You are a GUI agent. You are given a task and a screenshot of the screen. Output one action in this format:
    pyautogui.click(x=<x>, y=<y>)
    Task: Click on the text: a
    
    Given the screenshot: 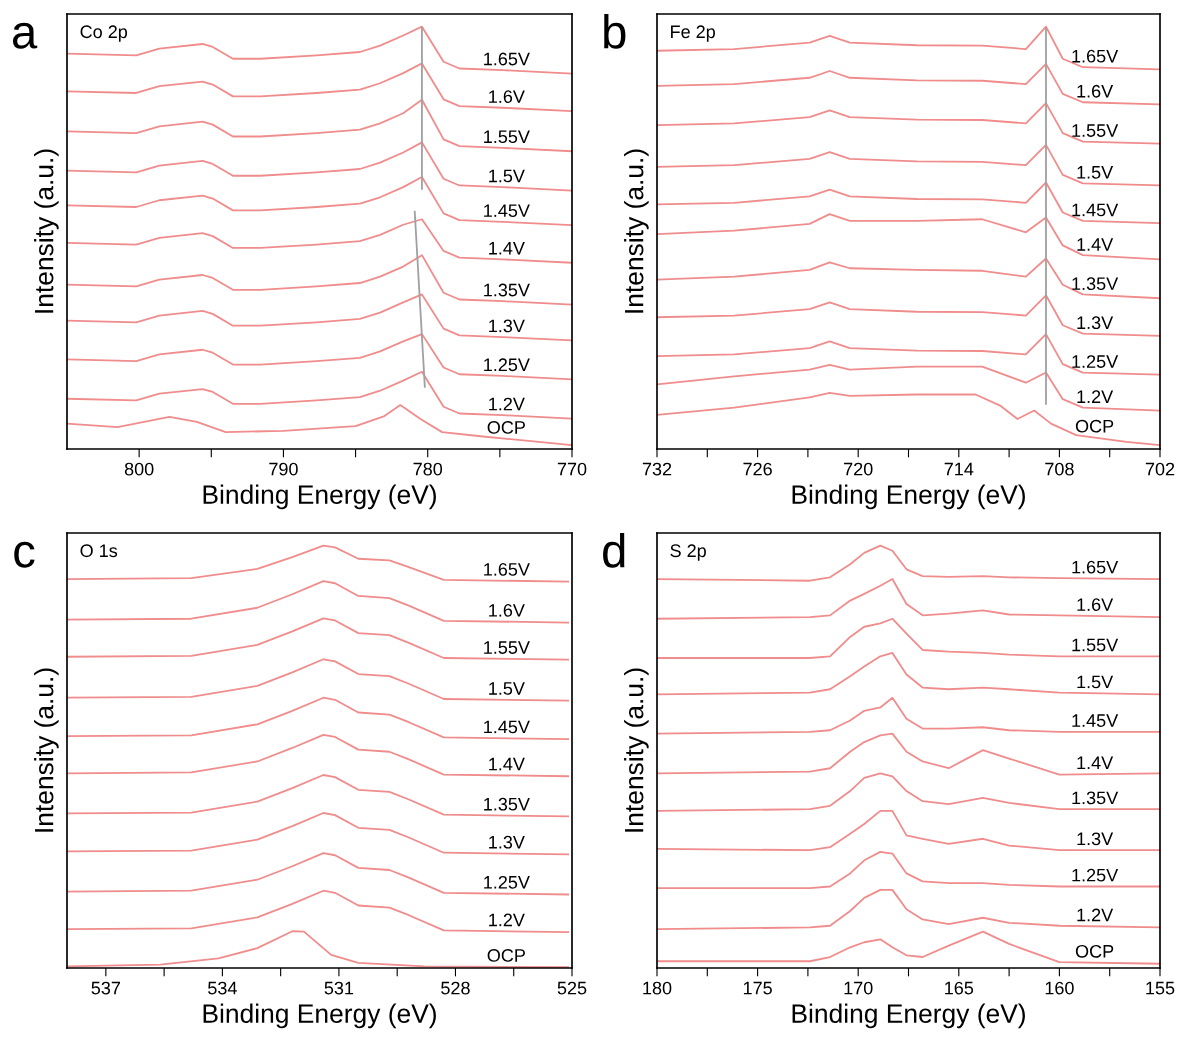 What is the action you would take?
    pyautogui.click(x=25, y=35)
    